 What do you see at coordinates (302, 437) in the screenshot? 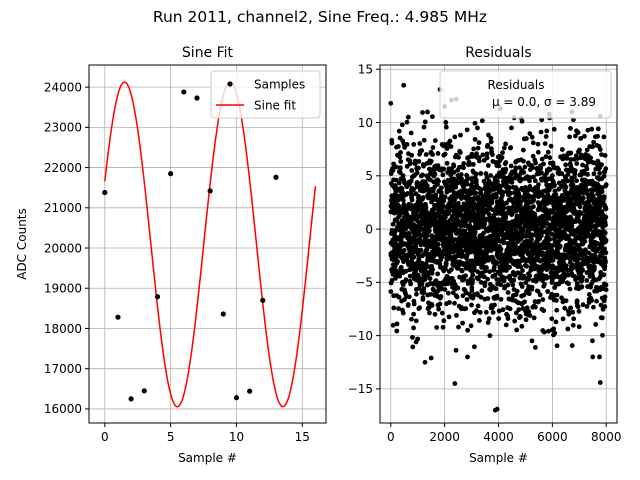
I see `p1-xtick-label: 15` at bounding box center [302, 437].